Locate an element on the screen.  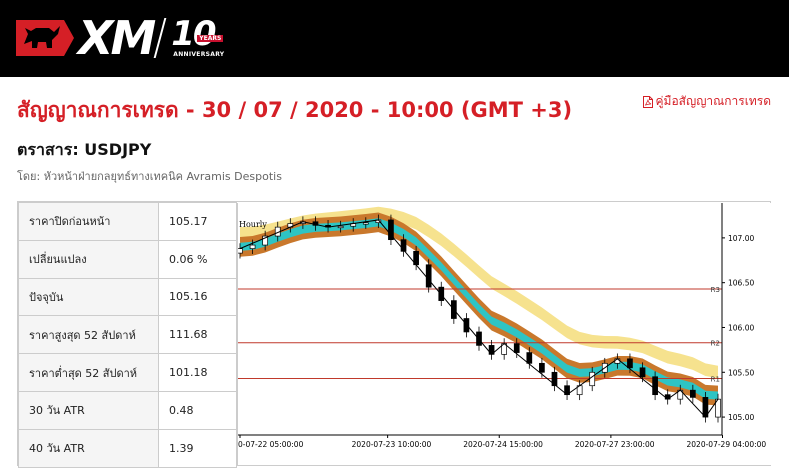
table-row: ราคาต่ำสุด 52 สัปดาห์ 101.18 is located at coordinates (127, 372).